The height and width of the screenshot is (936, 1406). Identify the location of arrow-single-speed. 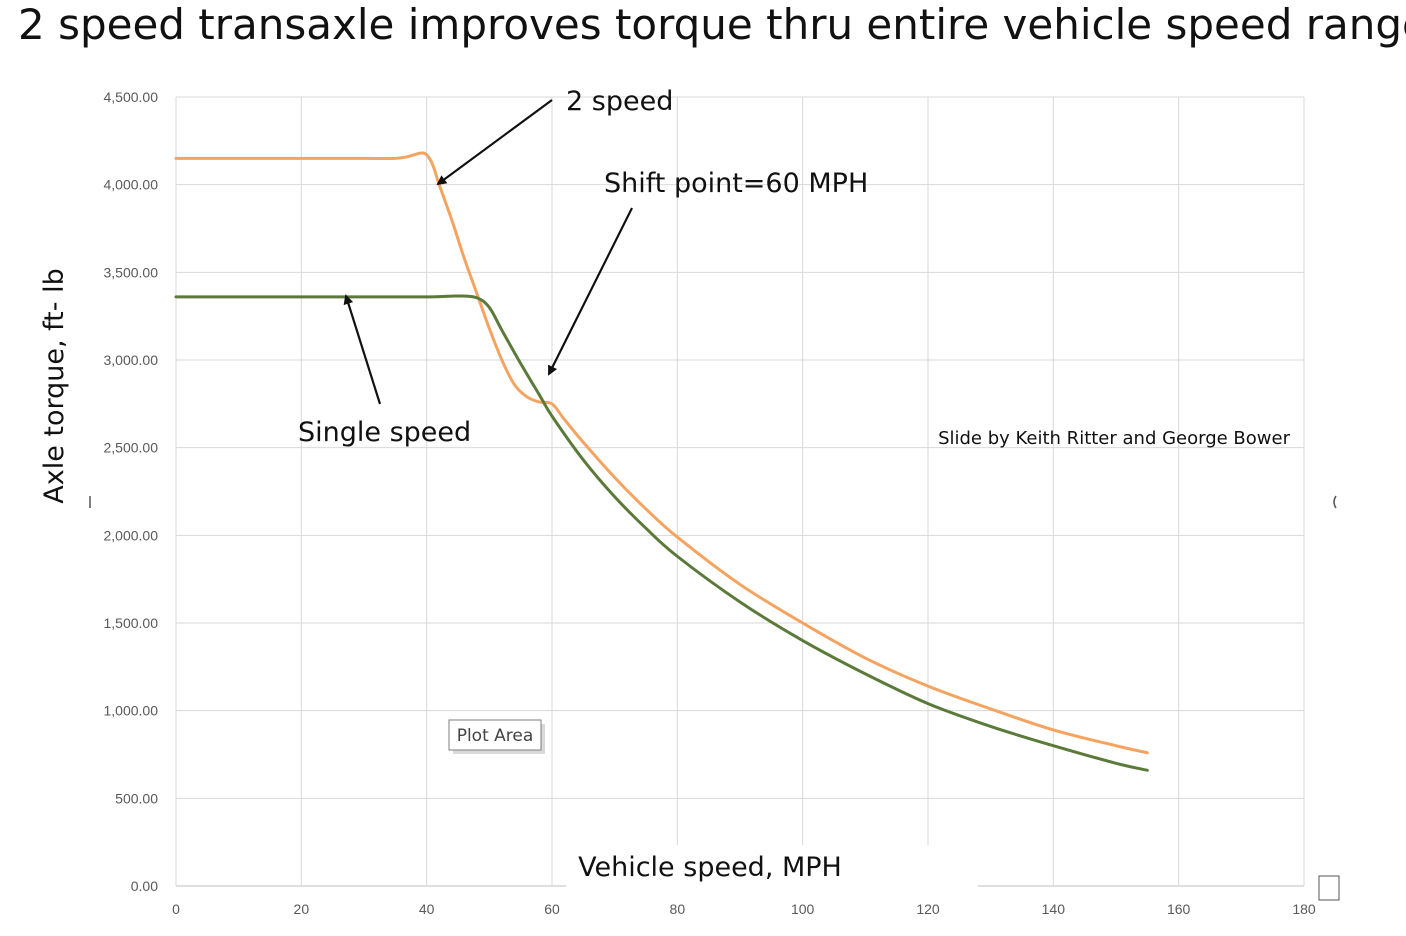
(362, 349).